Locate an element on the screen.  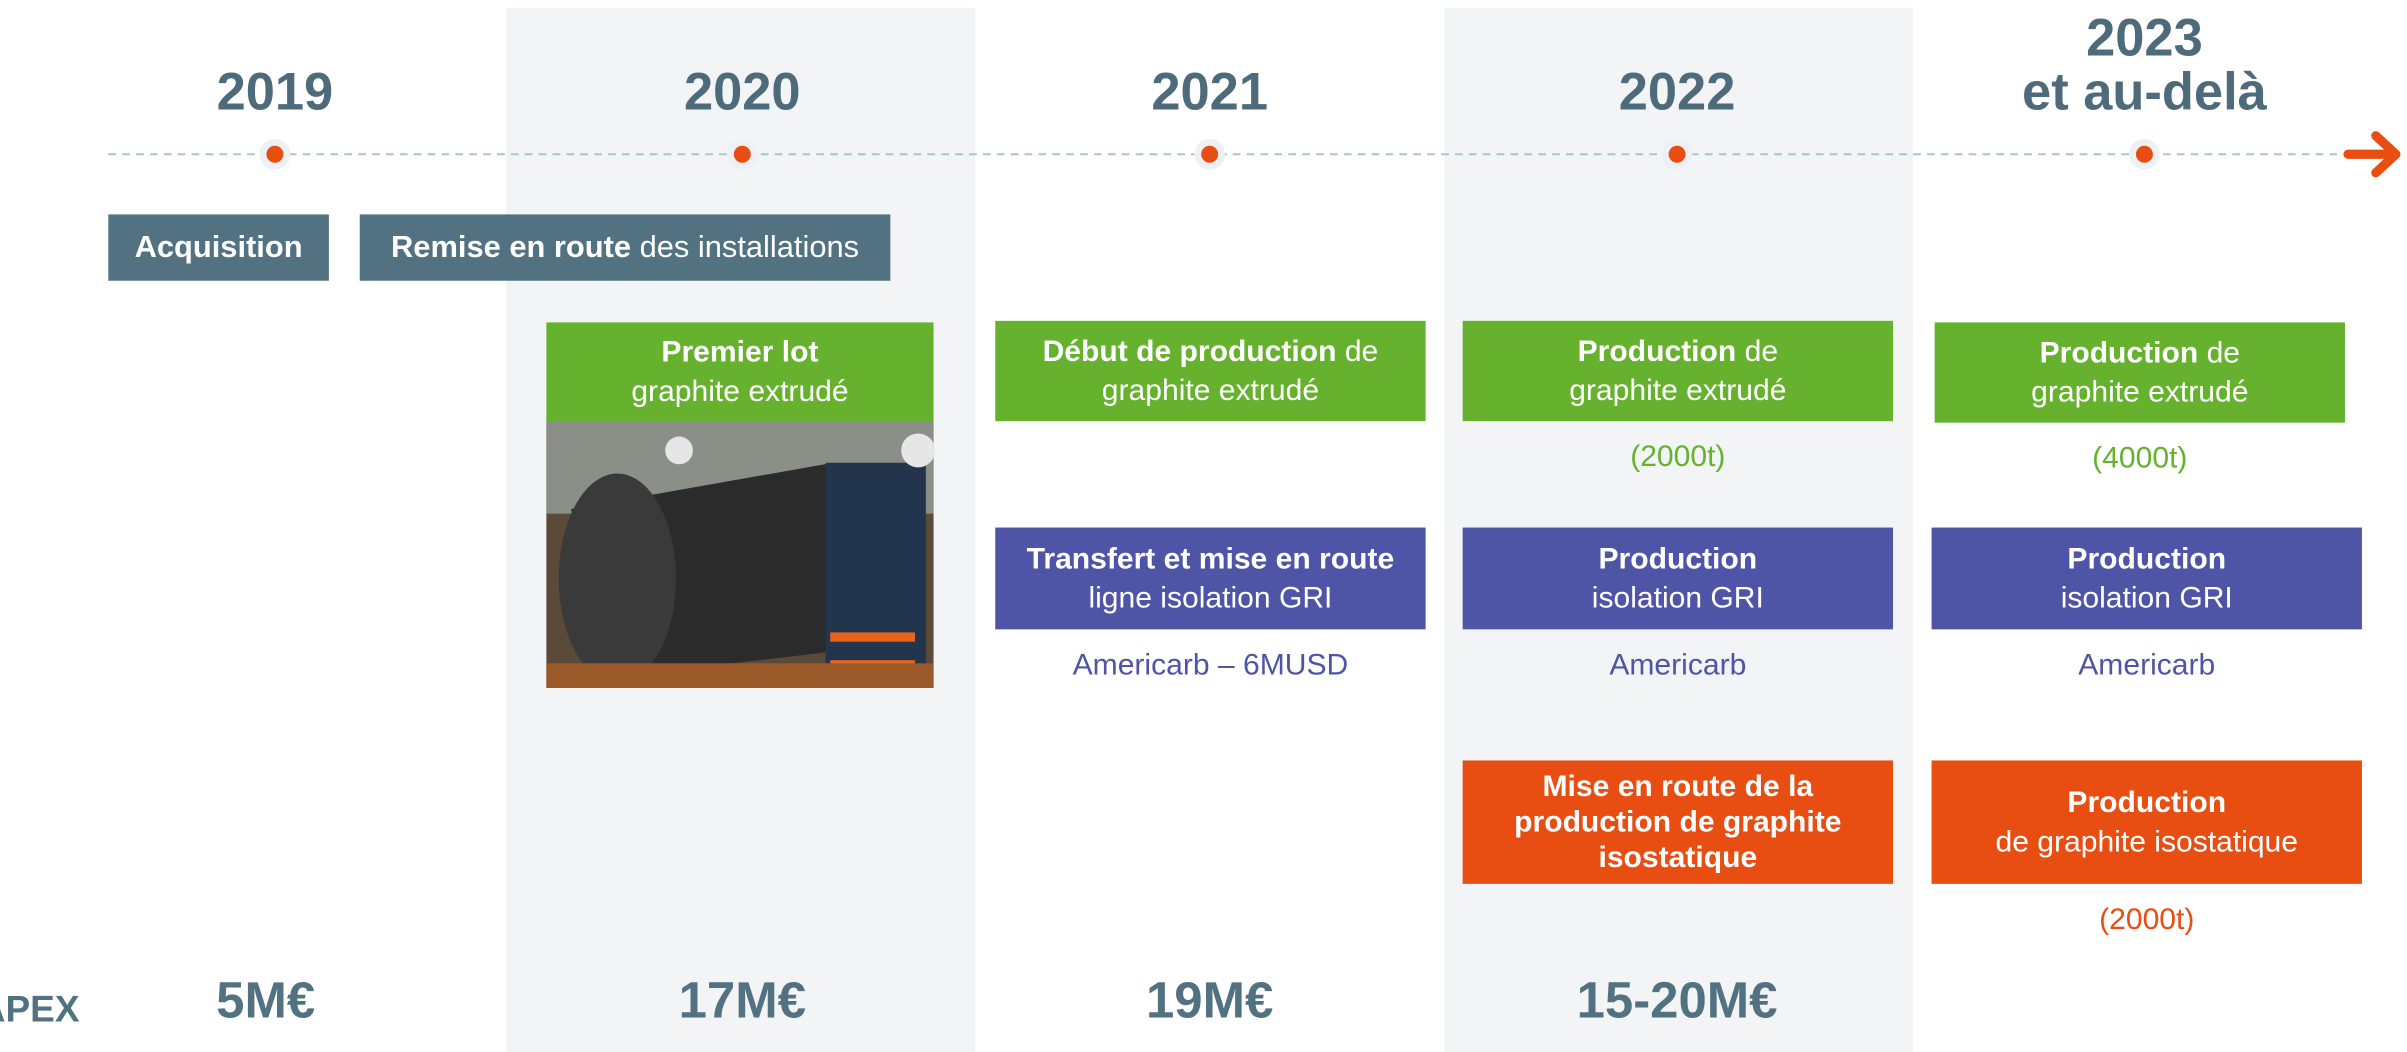
box-text: Mise en route de la is located at coordinates (1678, 786).